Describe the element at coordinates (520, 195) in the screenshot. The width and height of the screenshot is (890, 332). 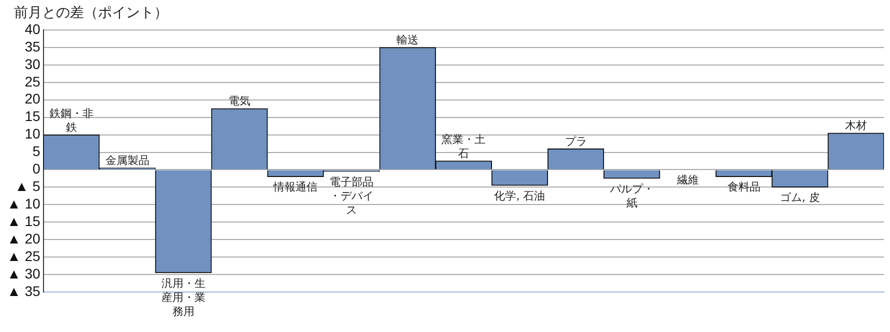
I see `x-tick-label: 化学, 石油` at that location.